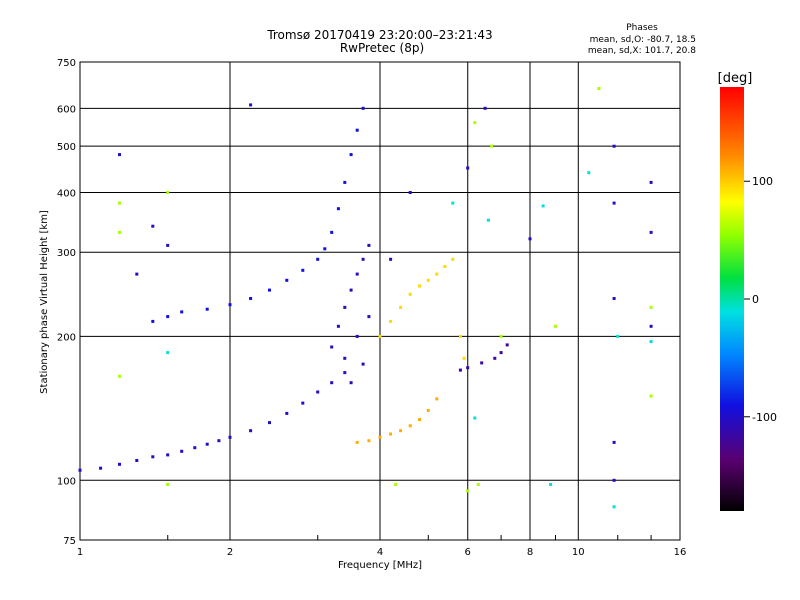 This screenshot has width=800, height=600. What do you see at coordinates (44, 302) in the screenshot?
I see `y-axis-label: Stationary phase Virtual Height [km]` at bounding box center [44, 302].